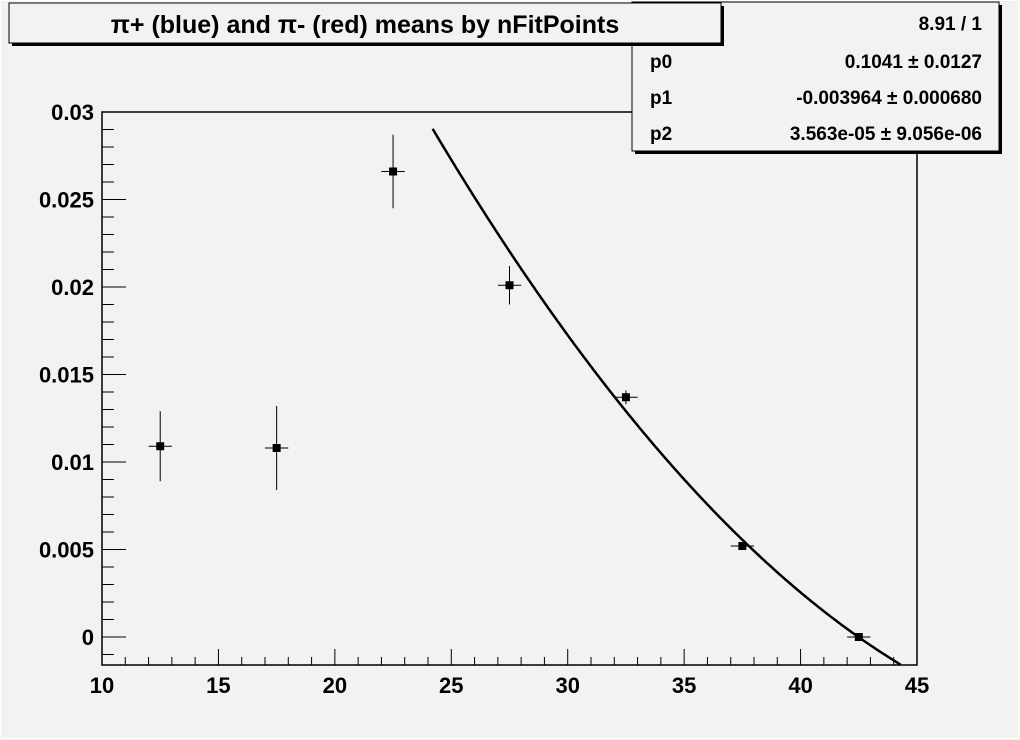 The image size is (1020, 740). What do you see at coordinates (335, 685) in the screenshot?
I see `x-tick-label: 20` at bounding box center [335, 685].